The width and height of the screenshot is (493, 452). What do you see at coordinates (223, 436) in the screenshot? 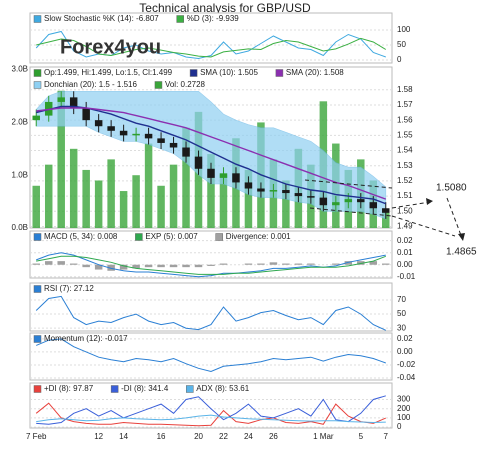
I see `x-tick-label: 22` at bounding box center [223, 436].